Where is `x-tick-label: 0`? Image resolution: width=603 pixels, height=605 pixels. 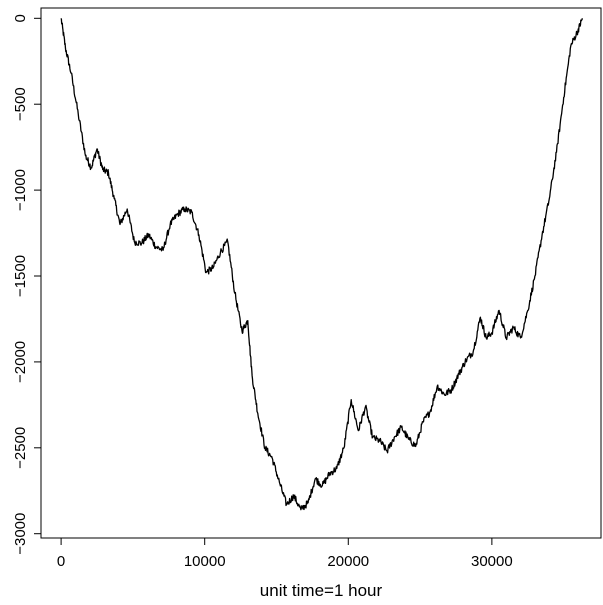
x-tick-label: 0 is located at coordinates (61, 561).